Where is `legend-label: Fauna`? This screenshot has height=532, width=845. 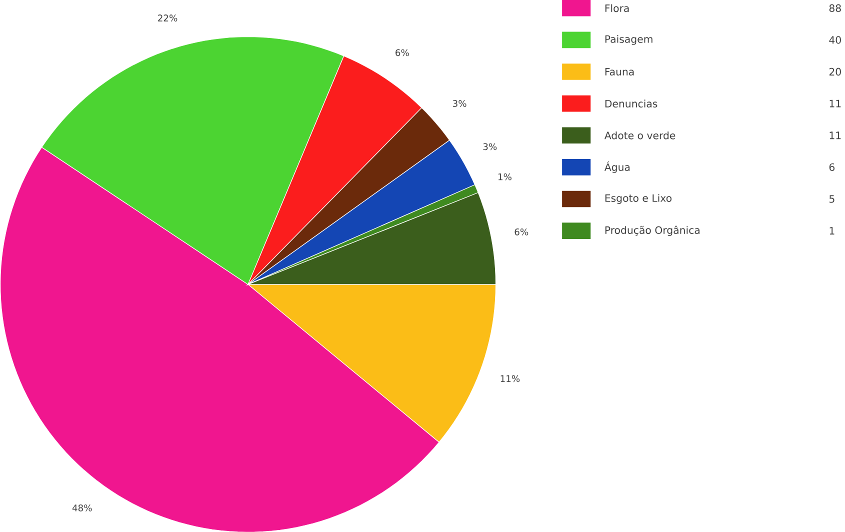 legend-label: Fauna is located at coordinates (619, 72).